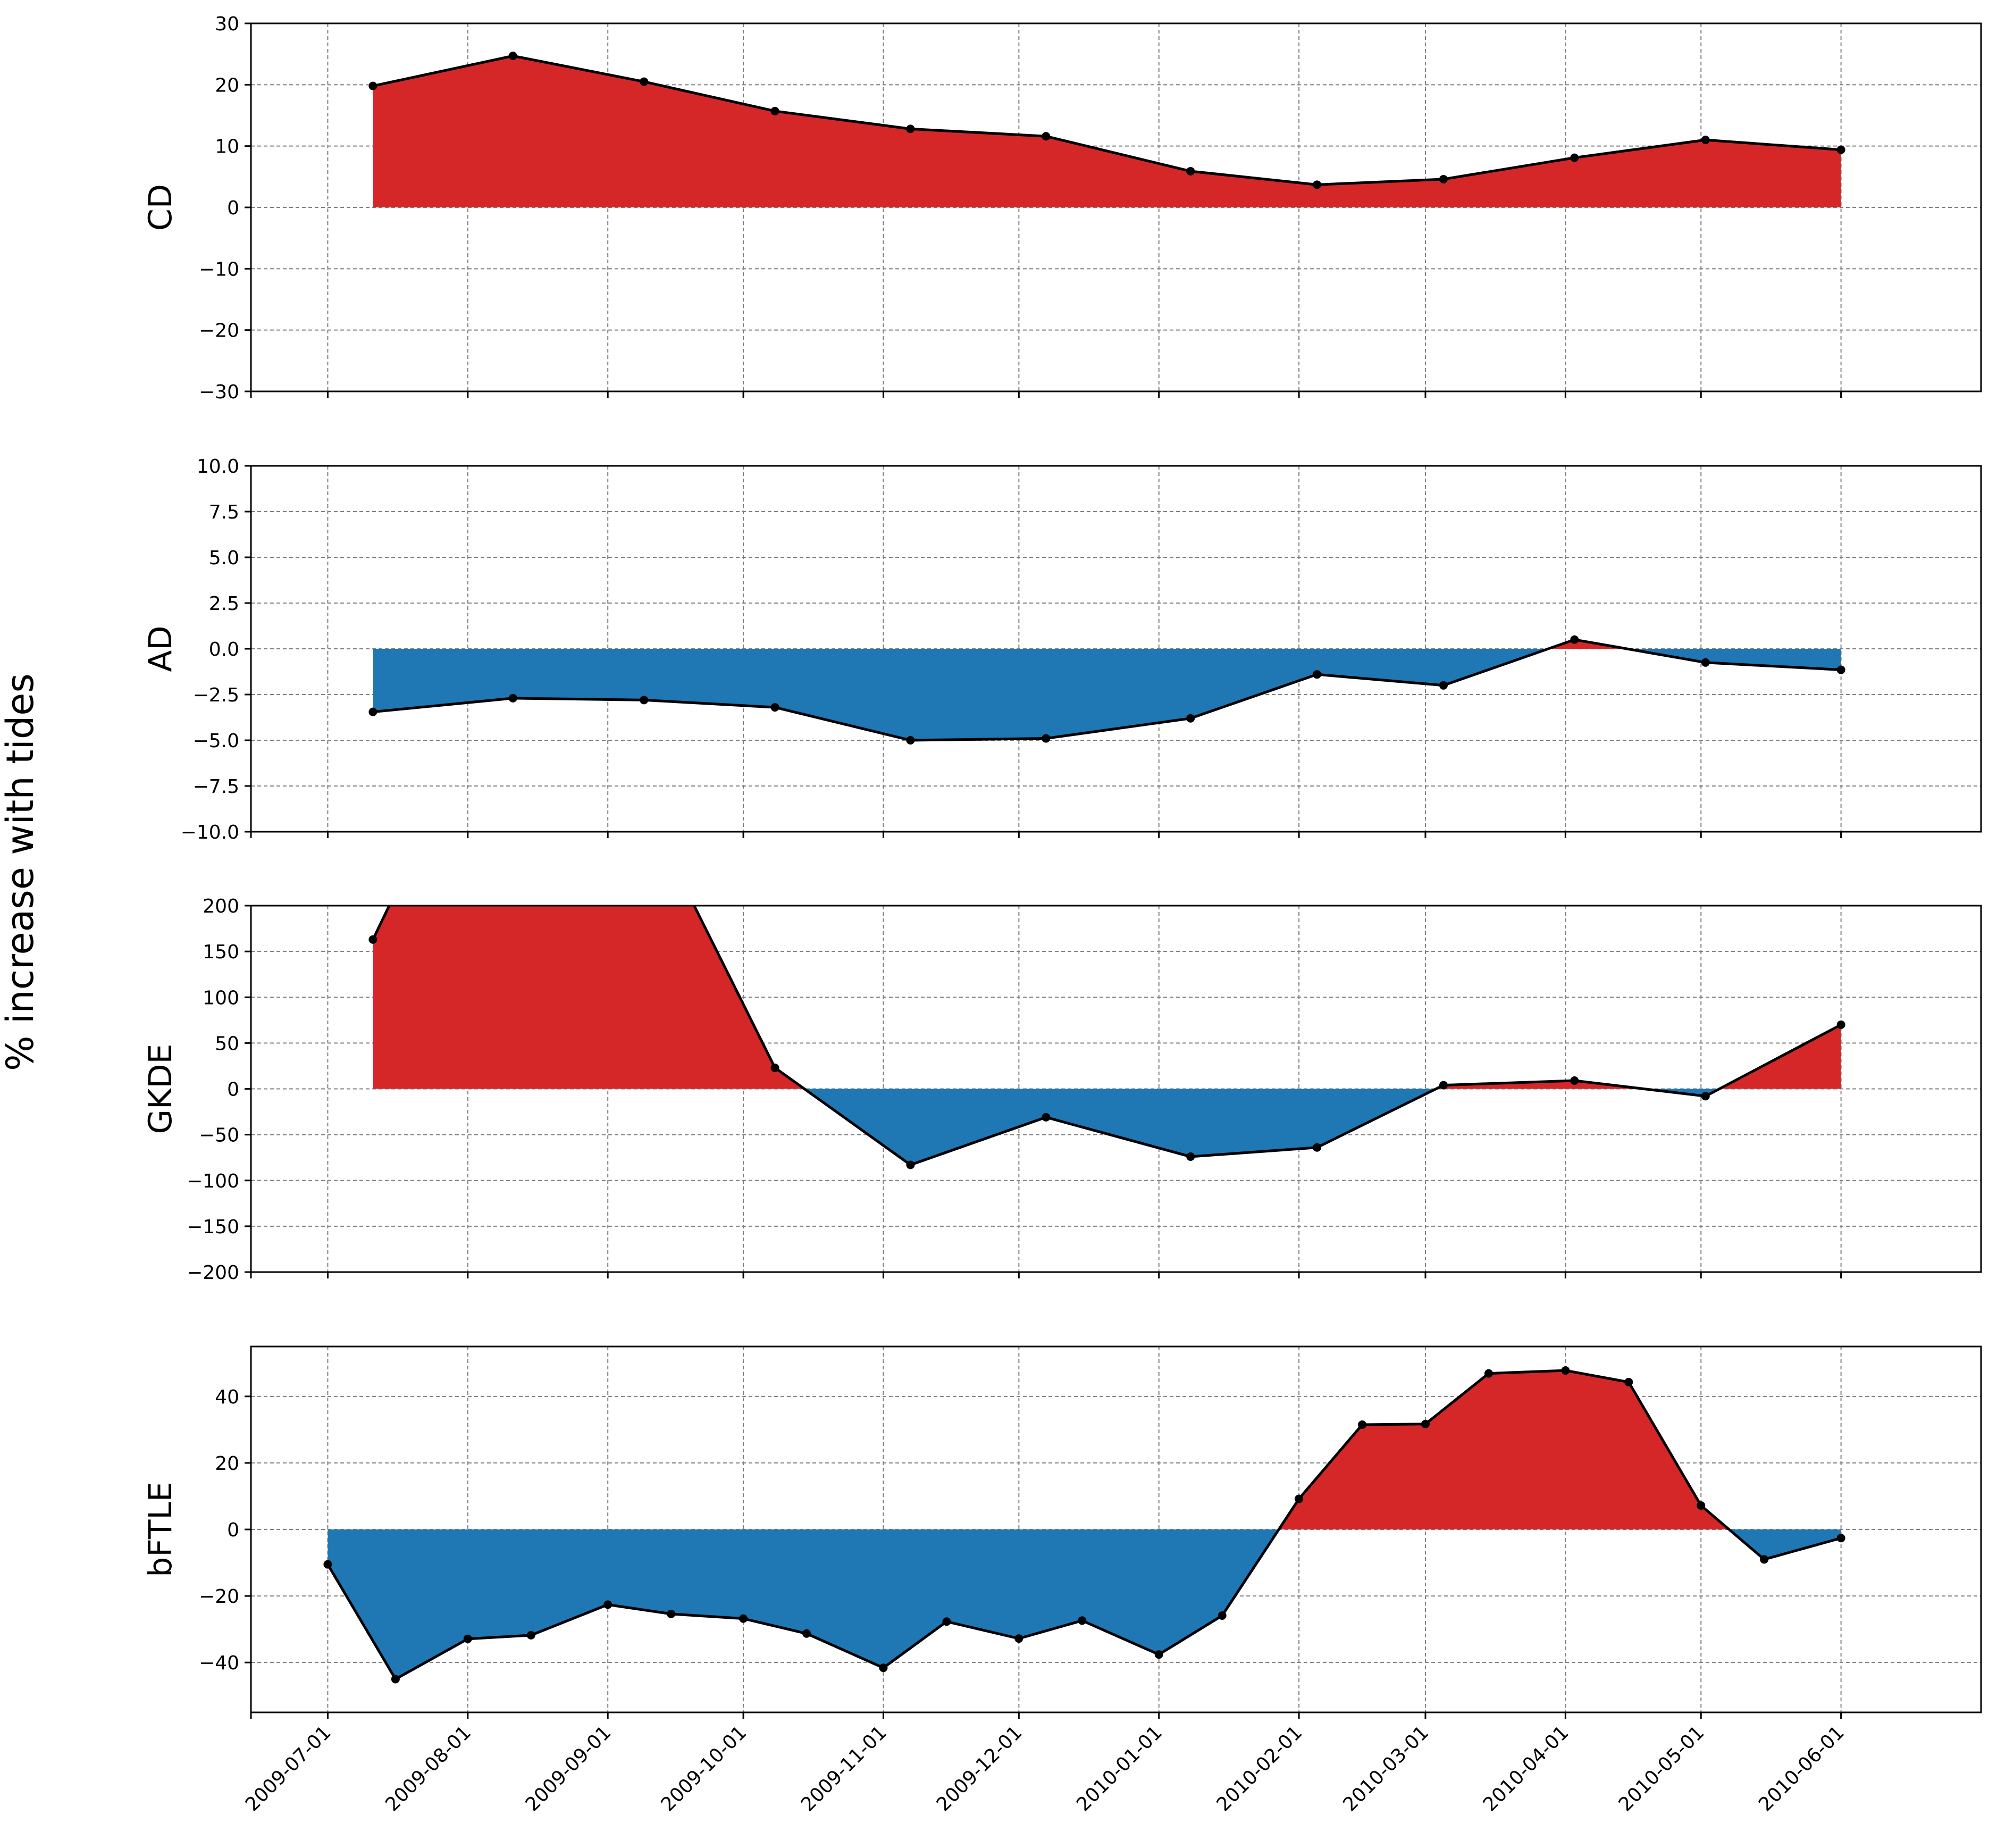 The height and width of the screenshot is (1848, 1997). Describe the element at coordinates (227, 1464) in the screenshot. I see `bftle-ytick-label: 20` at that location.